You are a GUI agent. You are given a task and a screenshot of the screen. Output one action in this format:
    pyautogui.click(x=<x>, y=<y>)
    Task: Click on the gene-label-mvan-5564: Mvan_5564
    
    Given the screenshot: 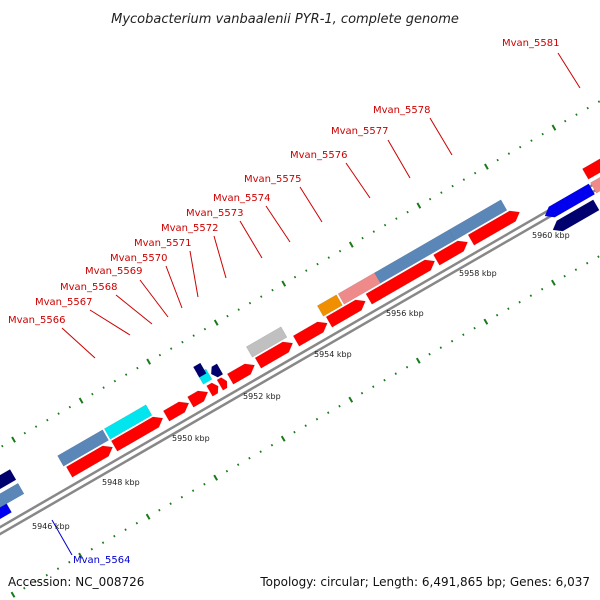 What is the action you would take?
    pyautogui.click(x=101, y=560)
    